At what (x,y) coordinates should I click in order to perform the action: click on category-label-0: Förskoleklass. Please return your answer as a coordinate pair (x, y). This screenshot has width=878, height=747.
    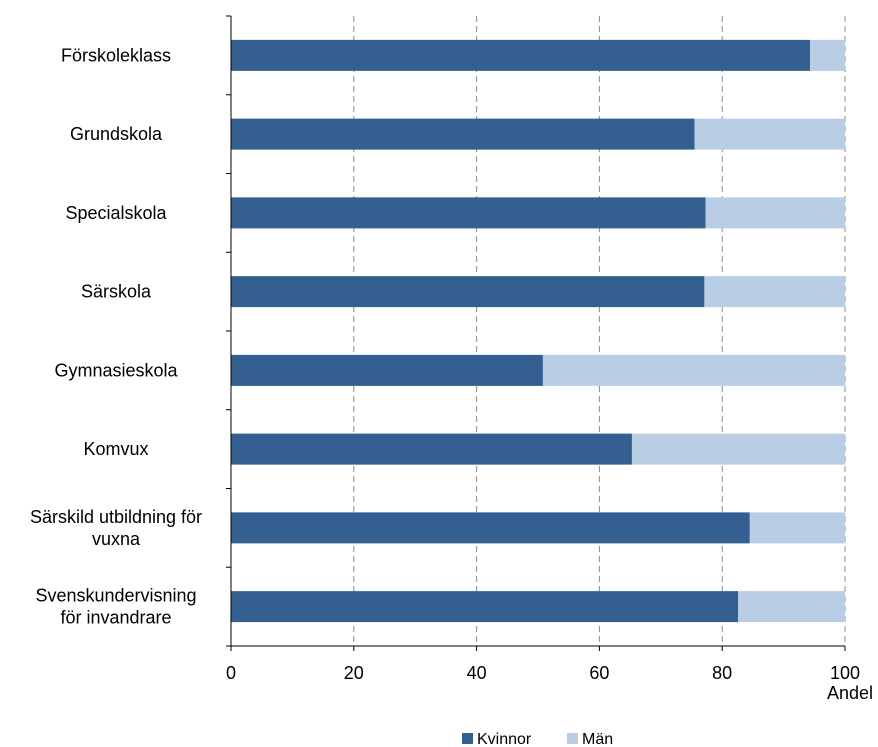
    Looking at the image, I should click on (116, 55).